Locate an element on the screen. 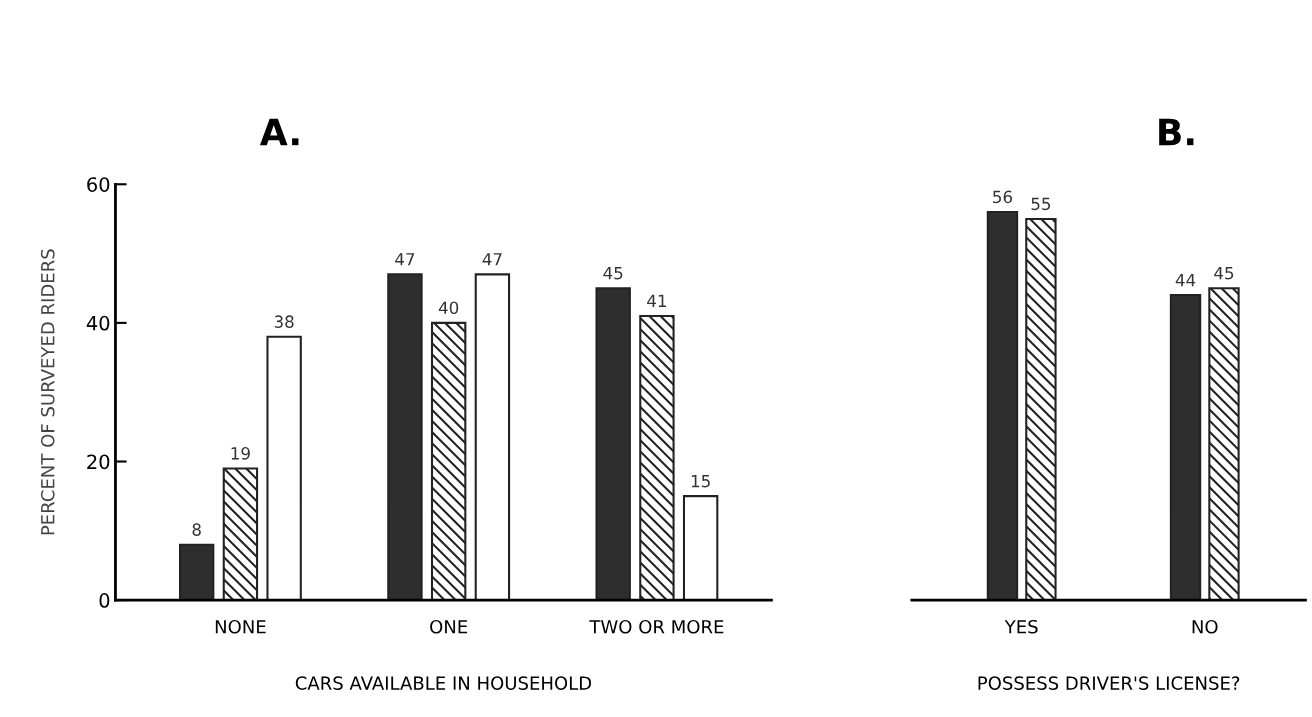  y-axis-title: PERCENT OF SURVEYED RIDERS is located at coordinates (47, 392).